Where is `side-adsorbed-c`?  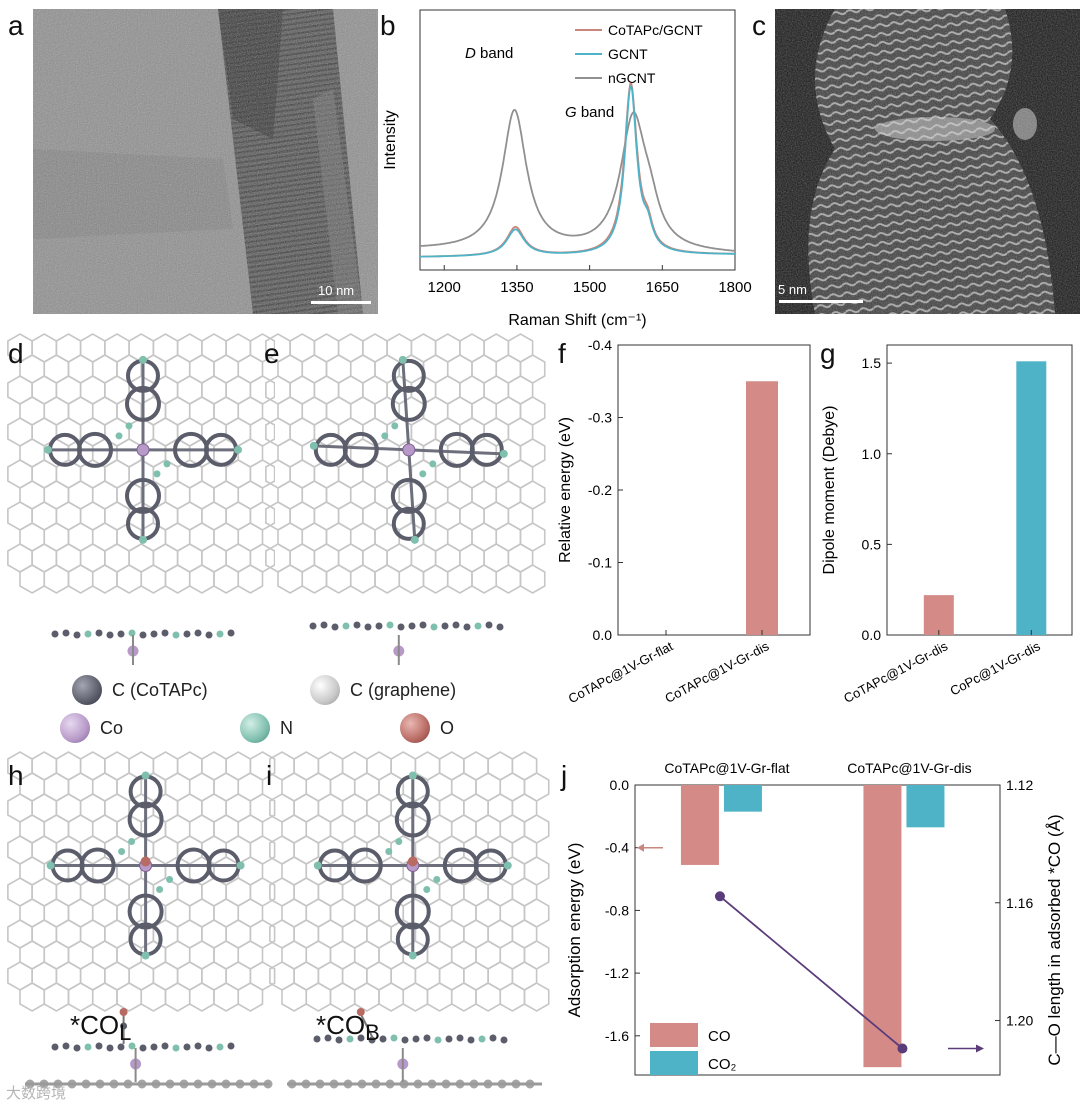
side-adsorbed-c is located at coordinates (124, 1026).